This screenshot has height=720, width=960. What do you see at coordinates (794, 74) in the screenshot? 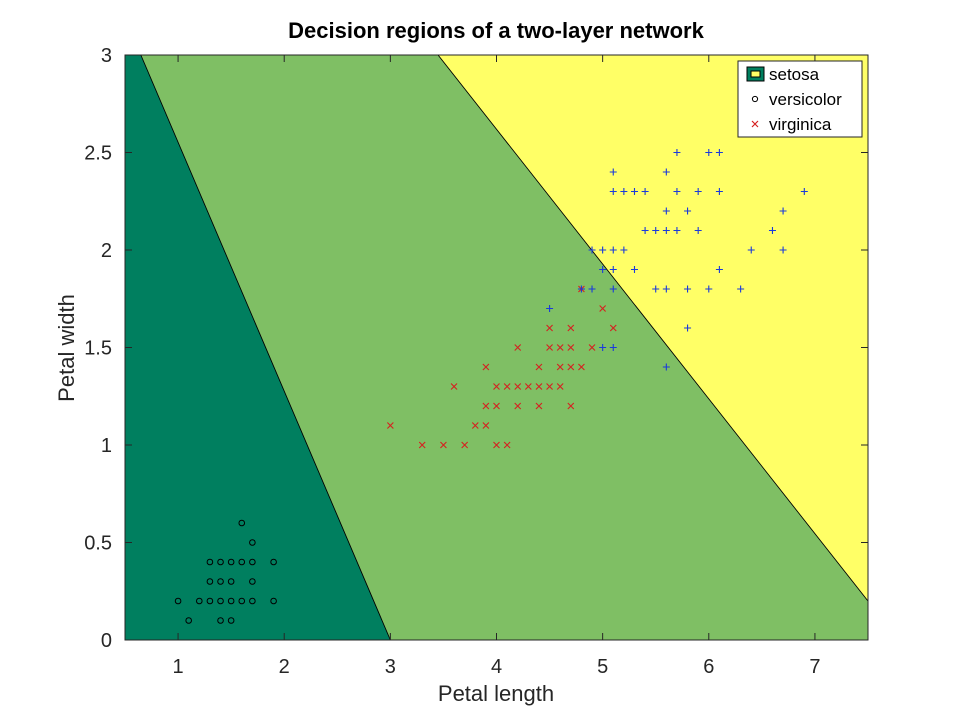
I see `legend-label-setosa: setosa` at bounding box center [794, 74].